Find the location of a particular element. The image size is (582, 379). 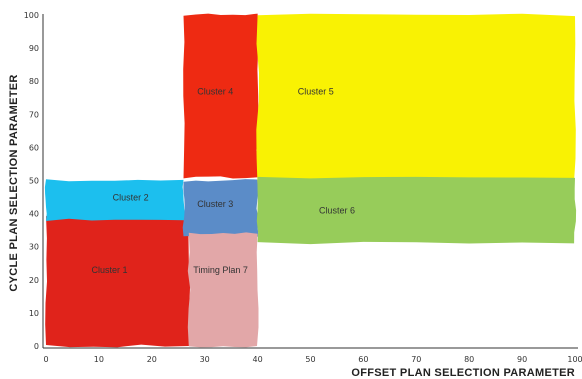

x-tick-label: 20 is located at coordinates (152, 359).